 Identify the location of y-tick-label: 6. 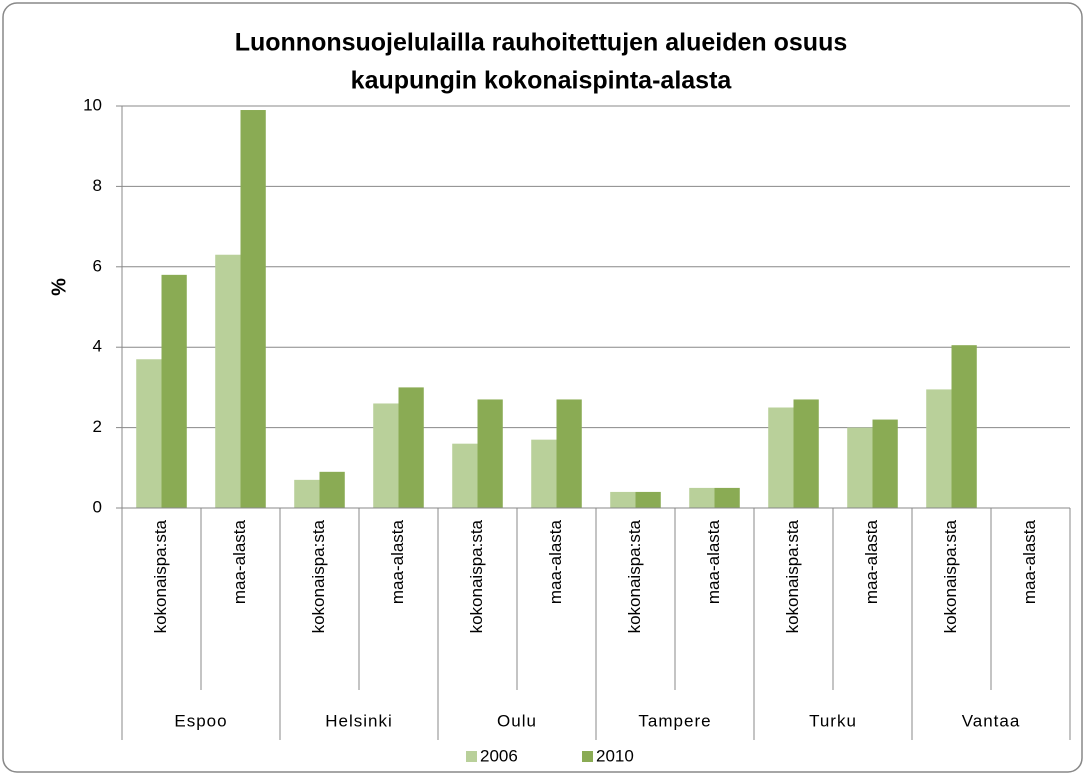
(97, 265).